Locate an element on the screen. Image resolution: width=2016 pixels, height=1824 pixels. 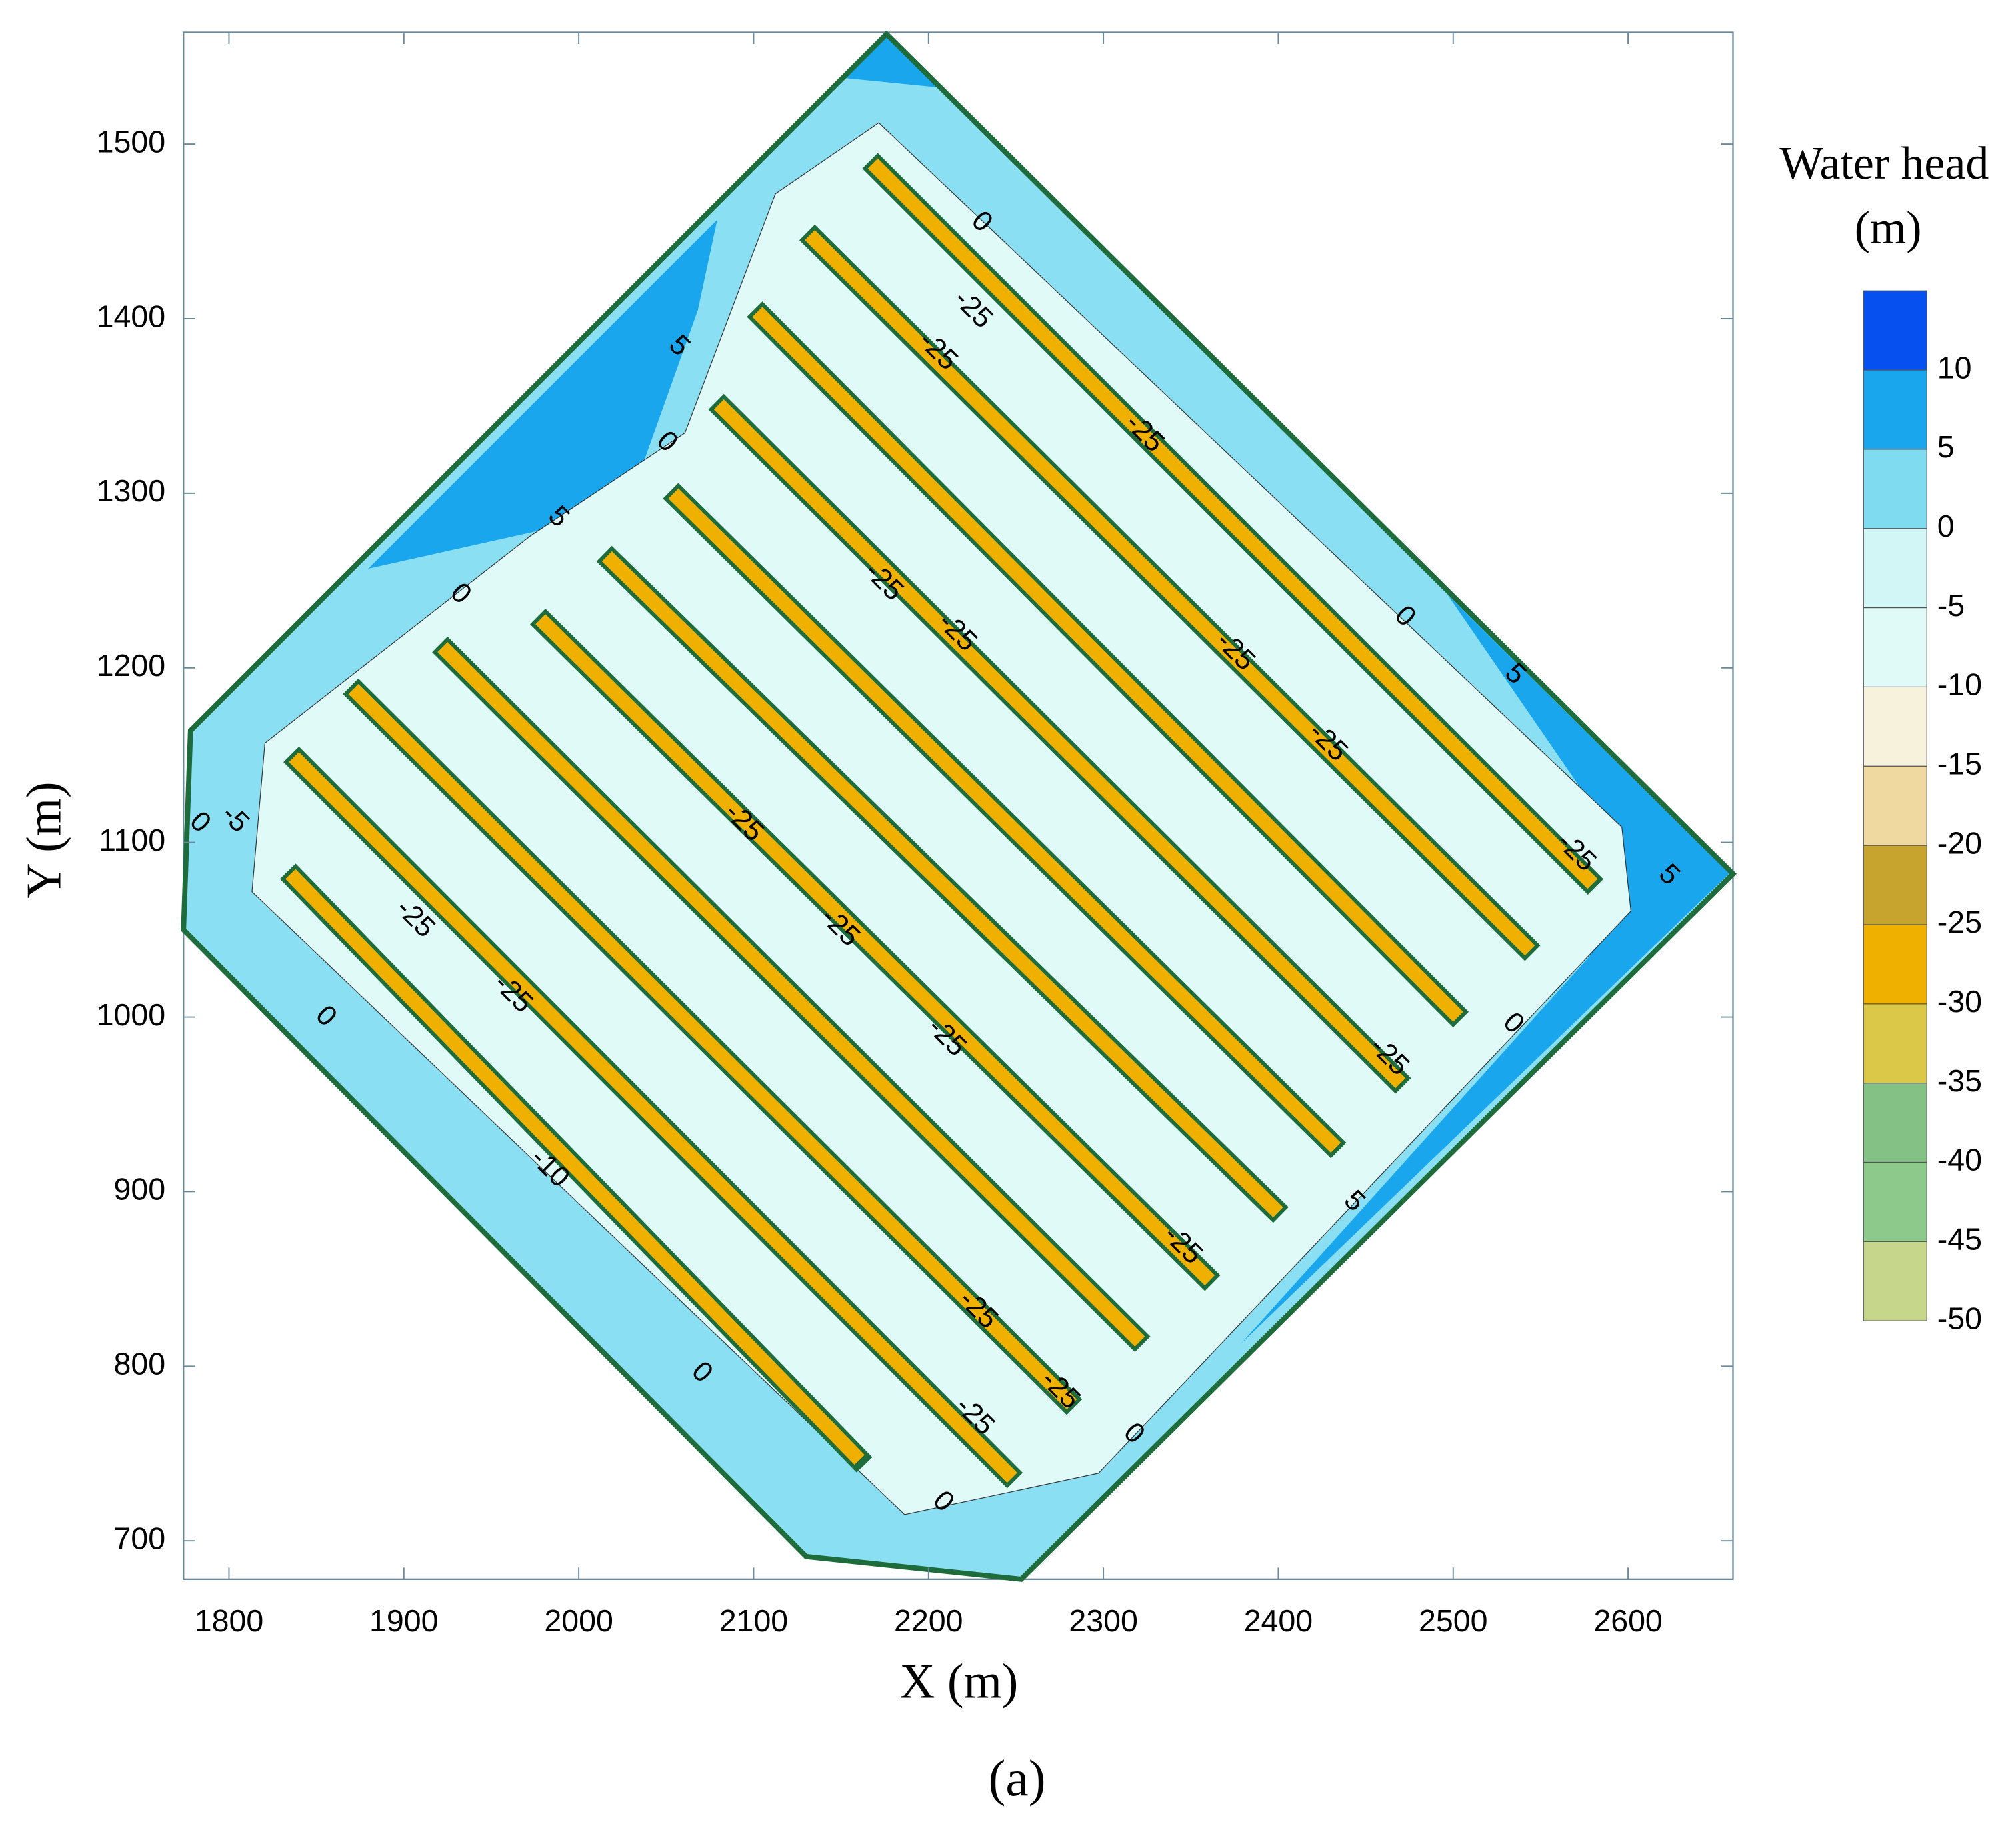
y-tick-label: 900 is located at coordinates (140, 1189).